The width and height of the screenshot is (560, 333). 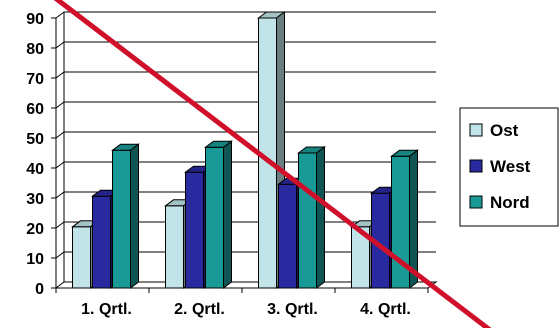 I want to click on x-tick-label: 1. Qrtl., so click(x=106, y=309).